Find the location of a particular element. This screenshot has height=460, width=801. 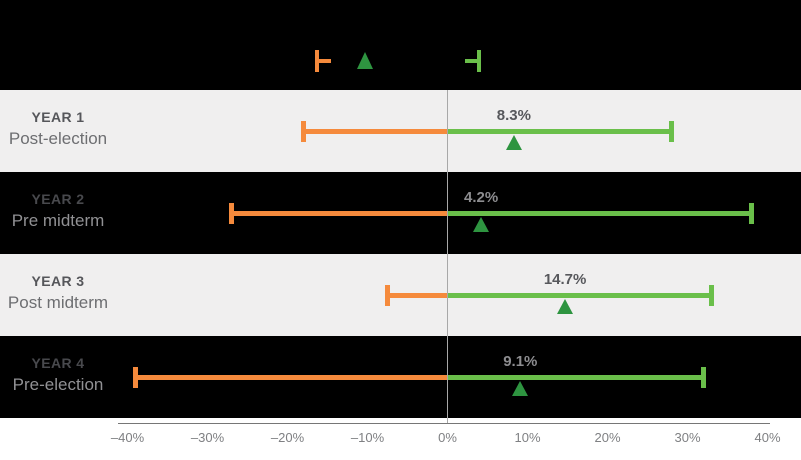

row-phase-label: Pre-election is located at coordinates (58, 384).